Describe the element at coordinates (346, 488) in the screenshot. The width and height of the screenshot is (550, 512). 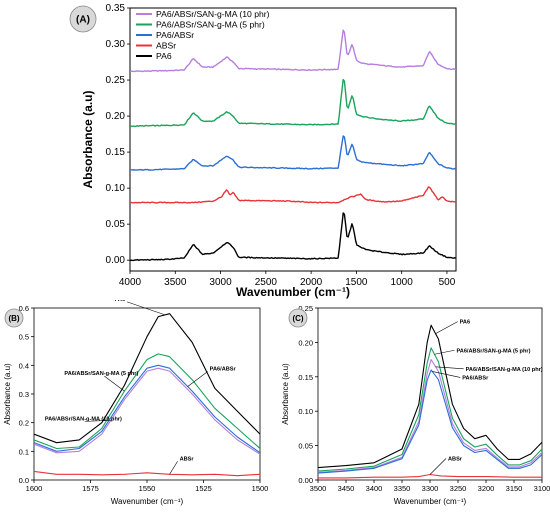
I see `x-tick-label: 3450` at that location.